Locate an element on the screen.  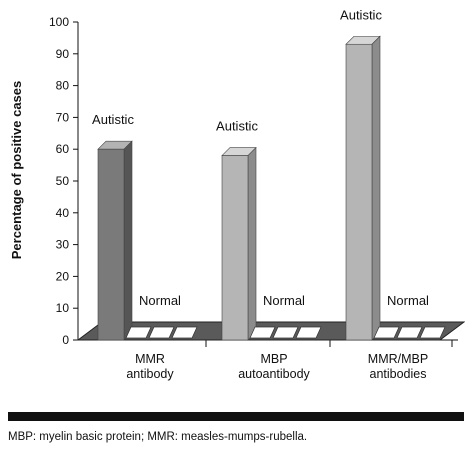
y-tick-label: 70 is located at coordinates (63, 117).